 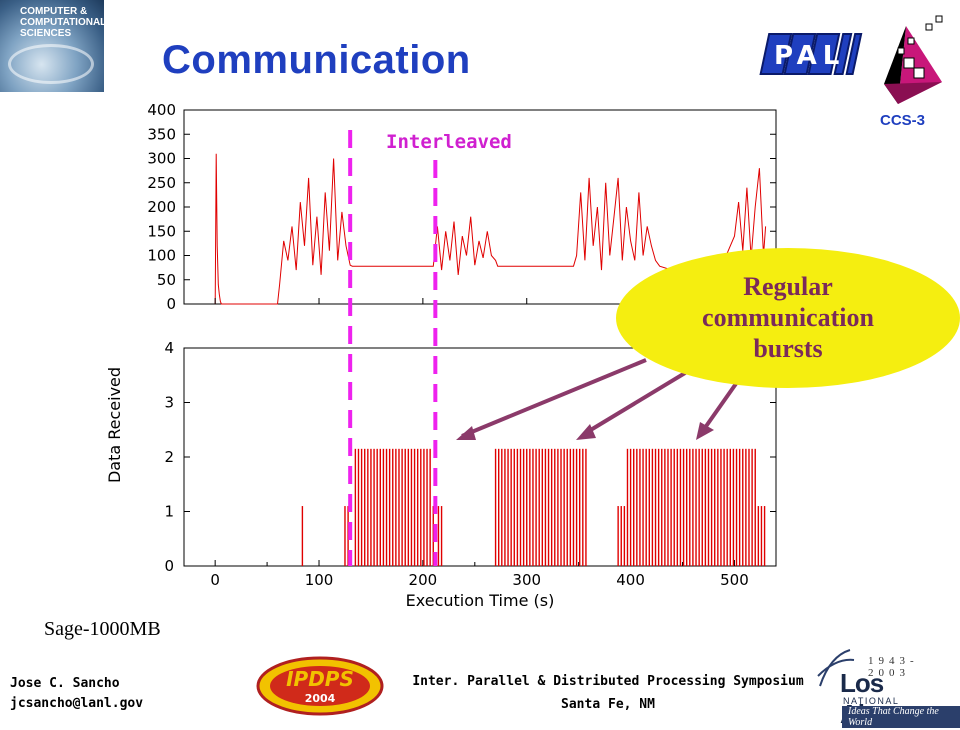 What do you see at coordinates (169, 457) in the screenshot?
I see `bottom-y-tick-label: 2` at bounding box center [169, 457].